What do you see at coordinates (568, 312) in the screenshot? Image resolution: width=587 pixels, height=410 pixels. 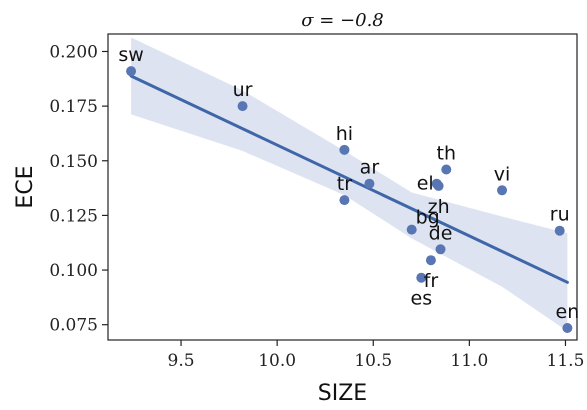 I see `point-label-en: en` at bounding box center [568, 312].